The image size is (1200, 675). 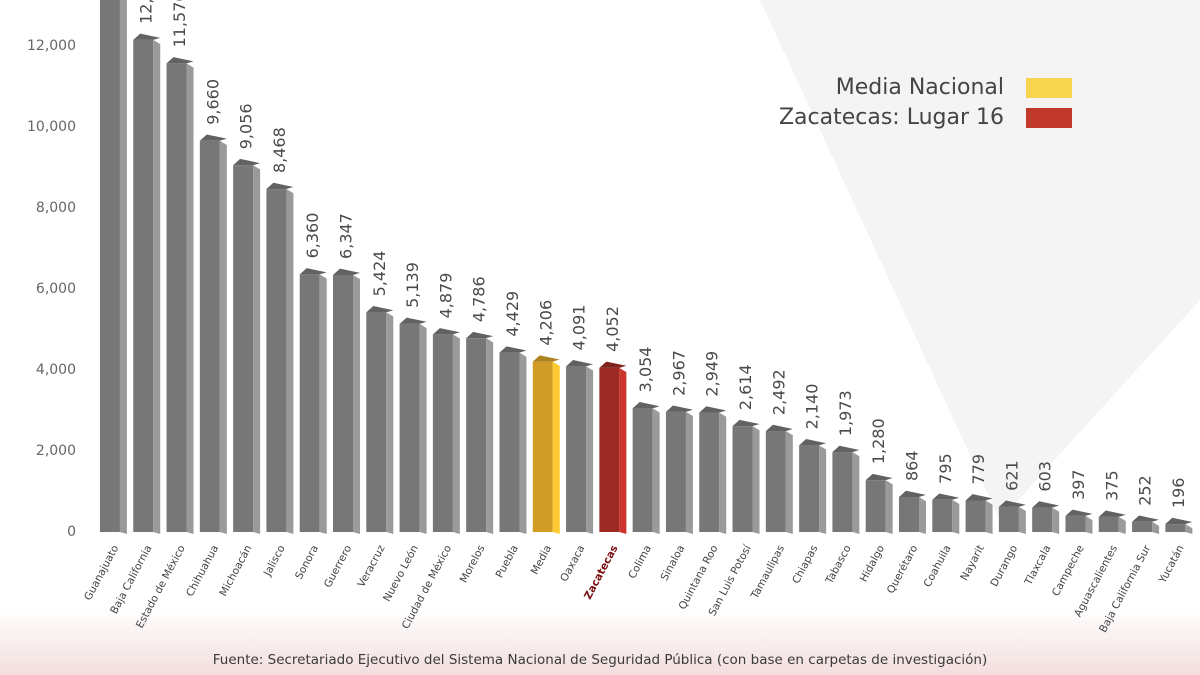 What do you see at coordinates (745, 387) in the screenshot?
I see `value-label: 2,614` at bounding box center [745, 387].